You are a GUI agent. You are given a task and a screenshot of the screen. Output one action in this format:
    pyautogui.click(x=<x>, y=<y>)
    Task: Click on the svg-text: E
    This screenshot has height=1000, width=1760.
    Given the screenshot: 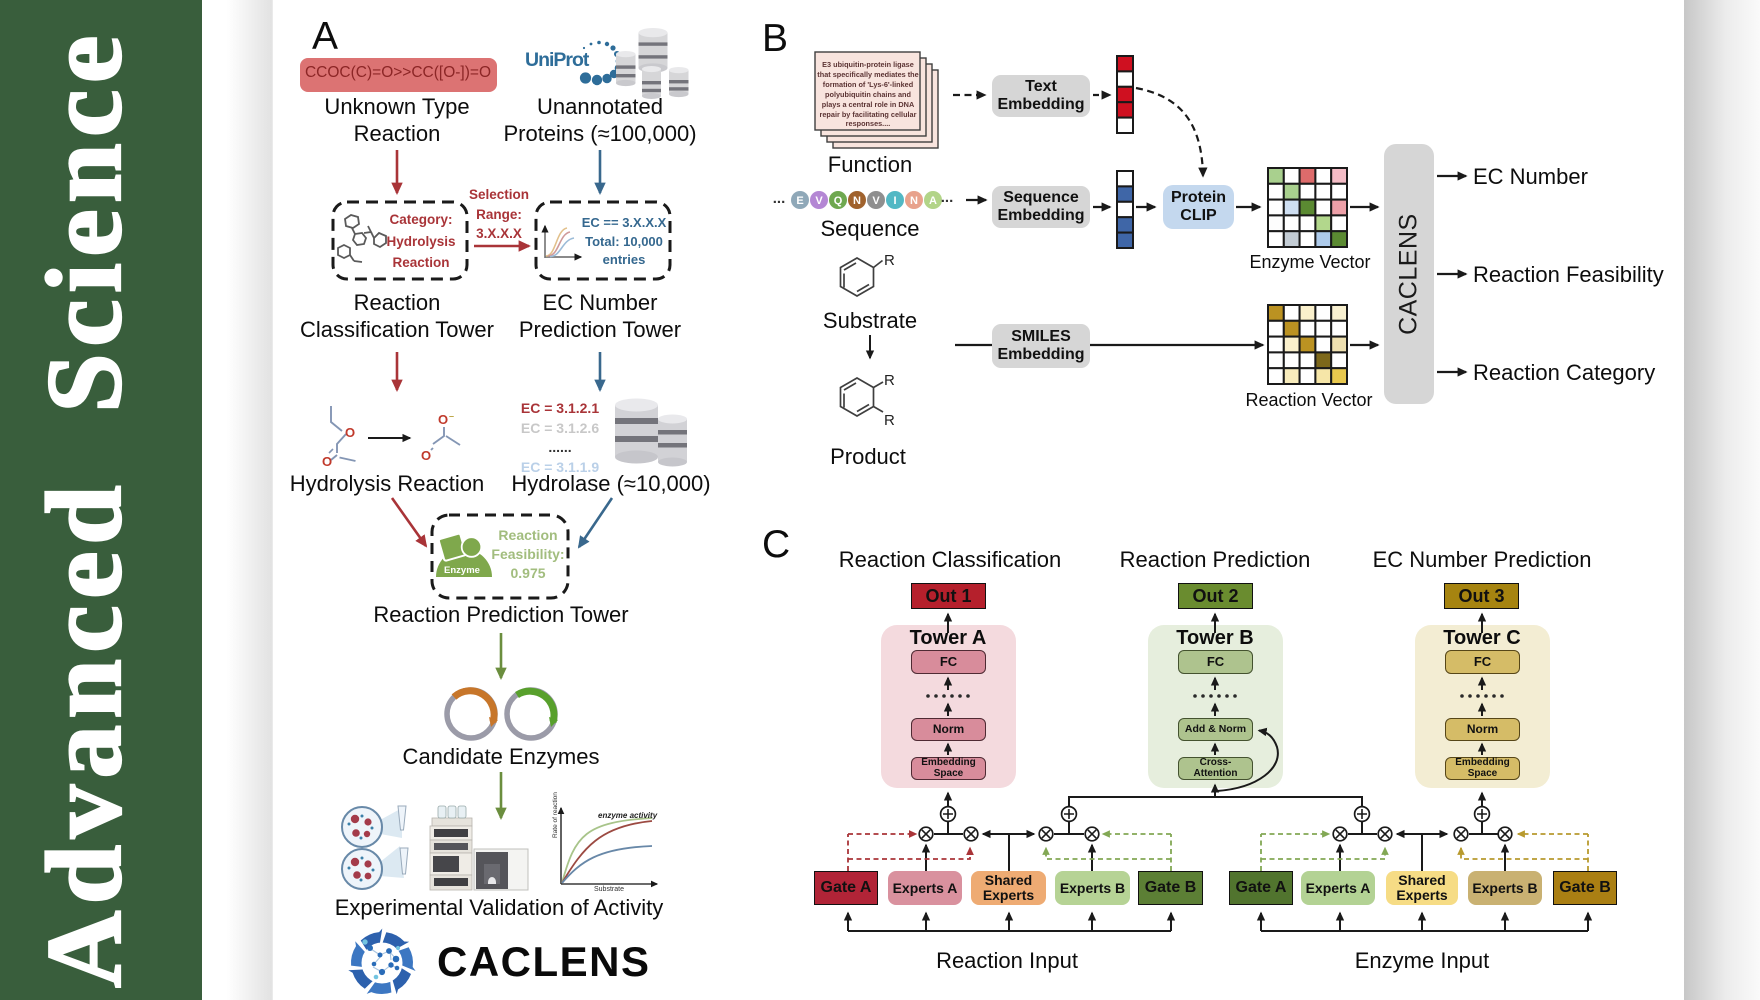 What is the action you would take?
    pyautogui.click(x=799, y=201)
    